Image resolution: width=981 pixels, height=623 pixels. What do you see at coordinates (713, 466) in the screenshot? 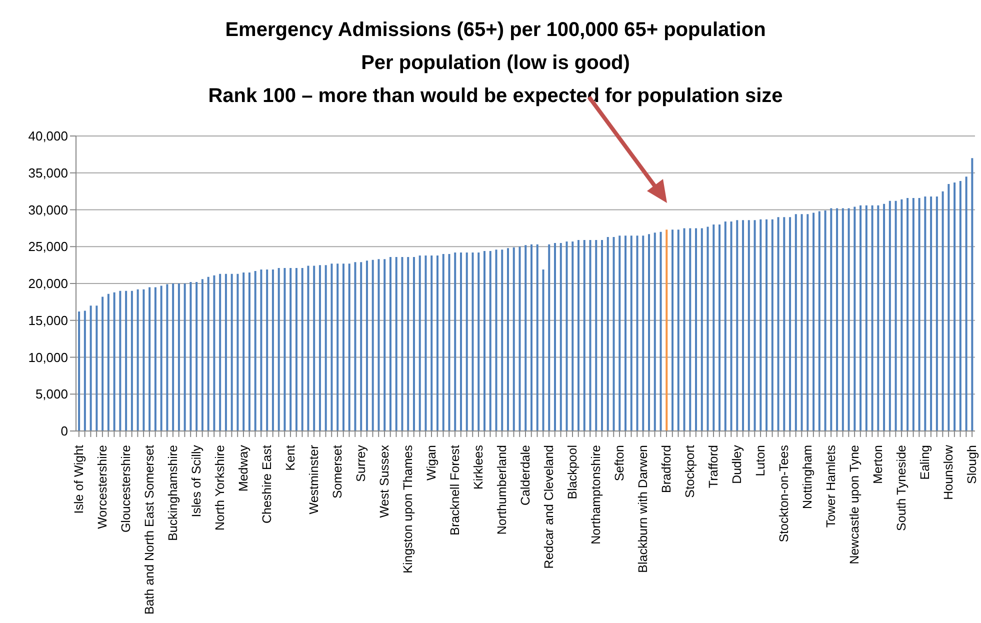
I see `x-tick-label: Trafford` at bounding box center [713, 466].